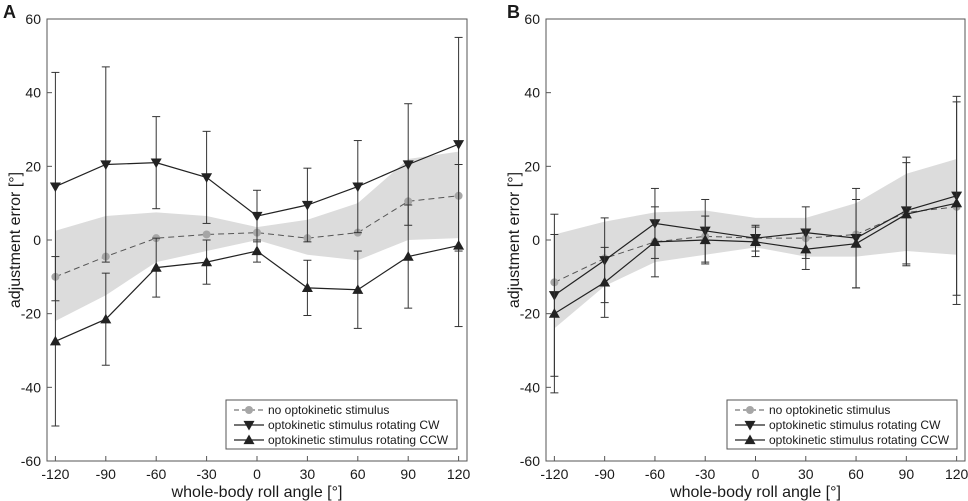  Describe the element at coordinates (9, 12) in the screenshot. I see `panel-label: A` at that location.